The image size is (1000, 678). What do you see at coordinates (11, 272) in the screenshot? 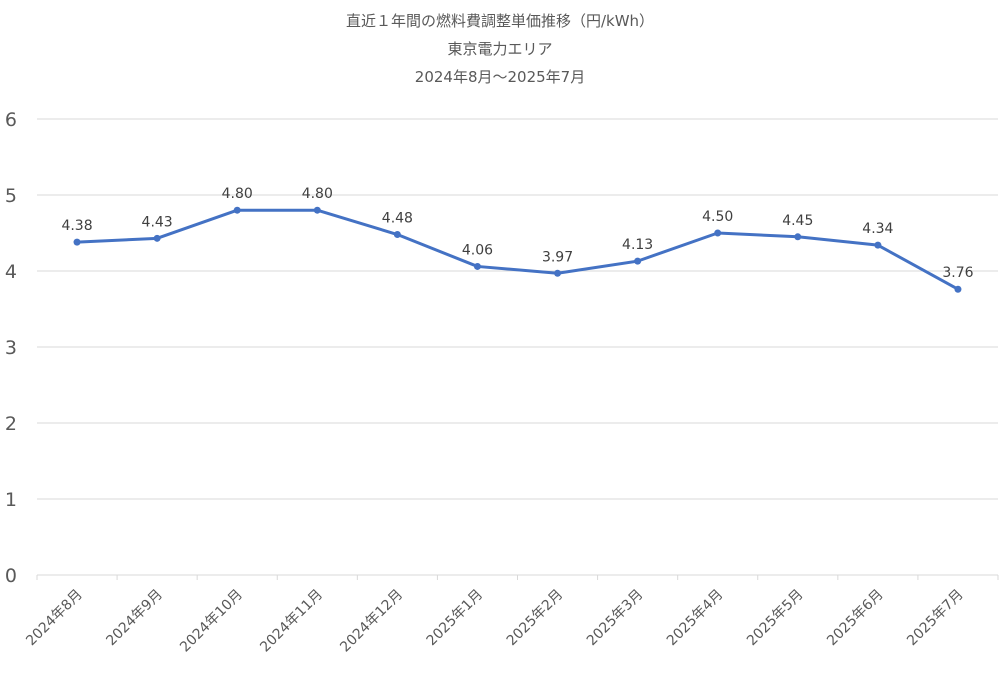
I see `y-tick-label: 4` at bounding box center [11, 272].